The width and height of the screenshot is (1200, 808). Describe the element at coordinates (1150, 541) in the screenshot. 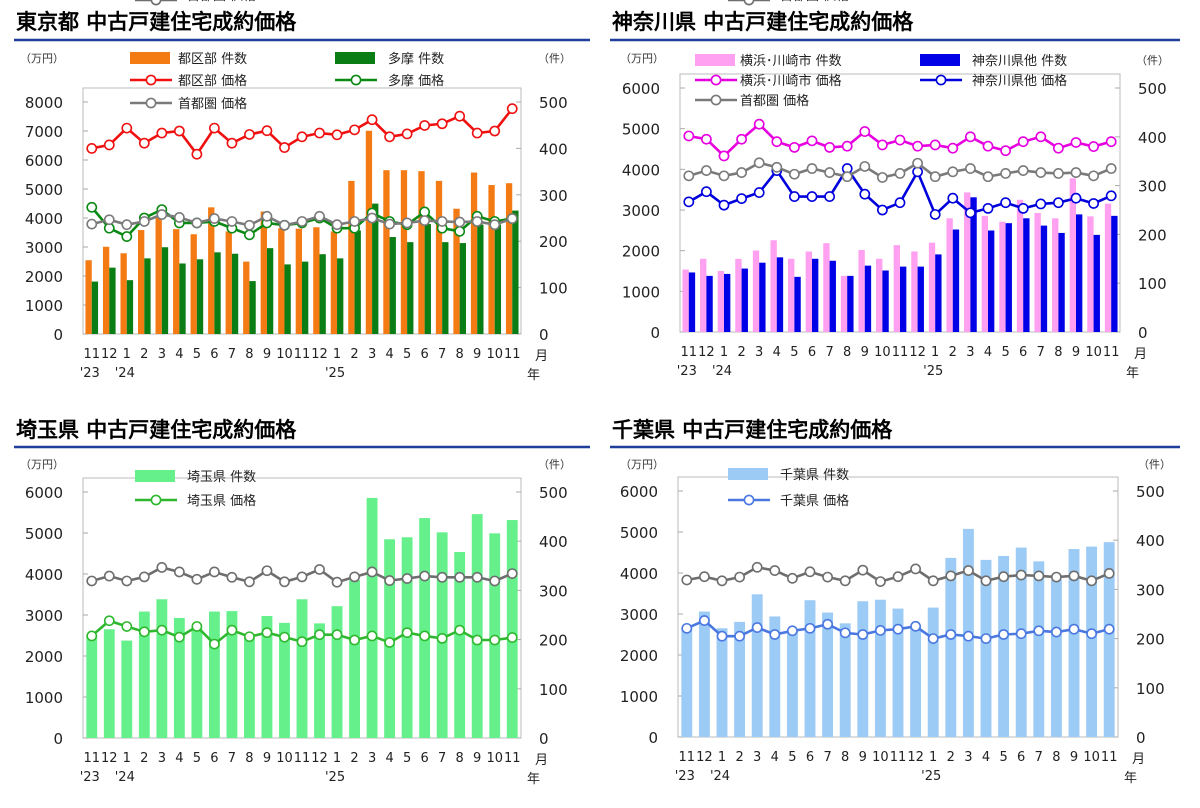

I see `right-tick-label: 400` at that location.